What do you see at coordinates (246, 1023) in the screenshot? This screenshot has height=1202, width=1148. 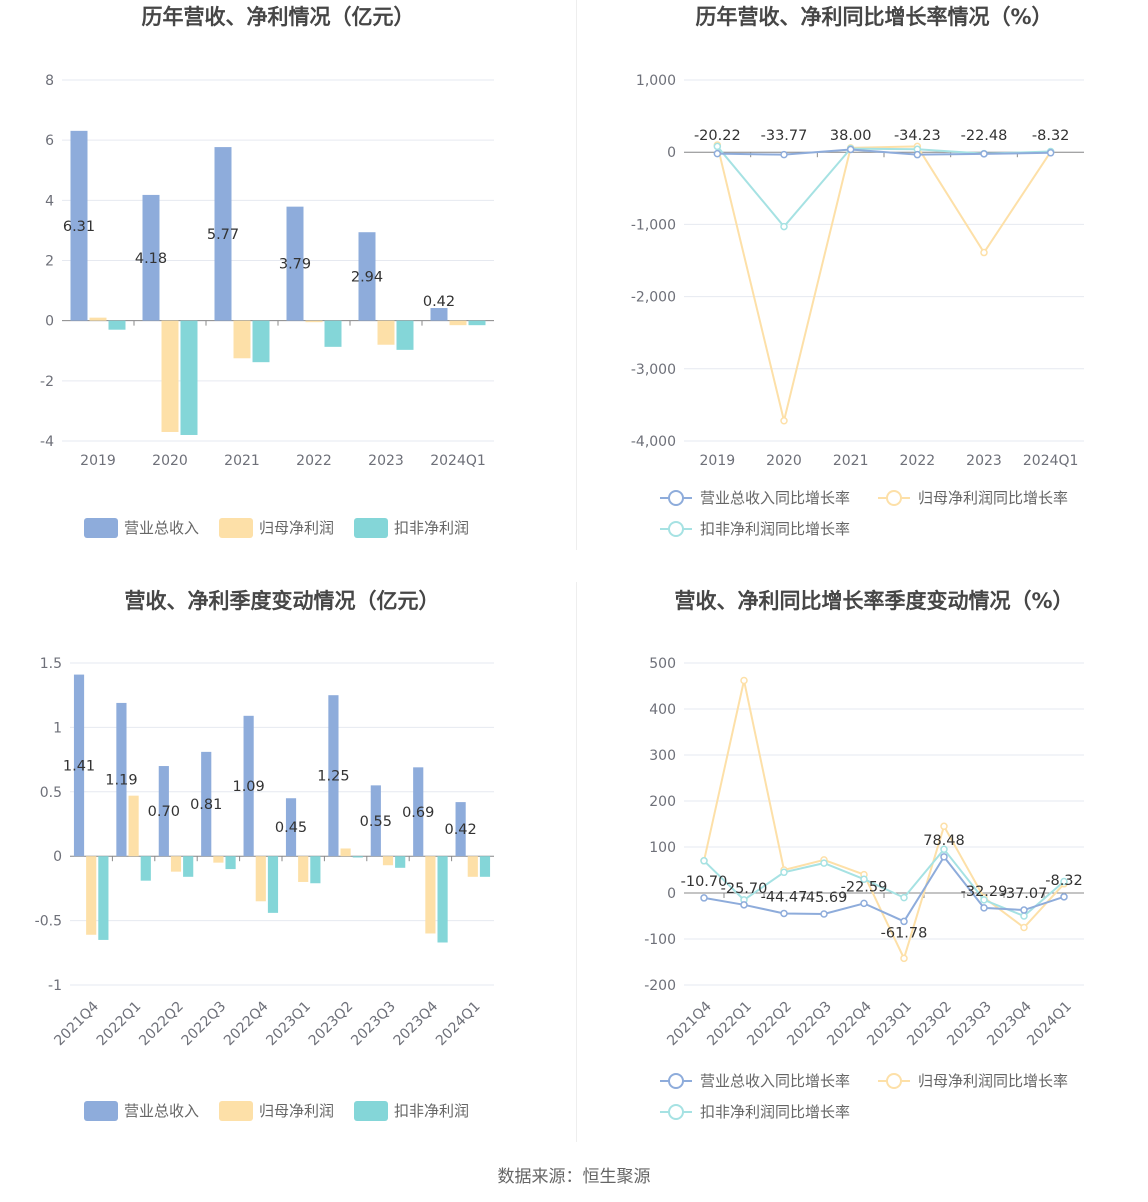 I see `x-tick-label: 2022Q4` at bounding box center [246, 1023].